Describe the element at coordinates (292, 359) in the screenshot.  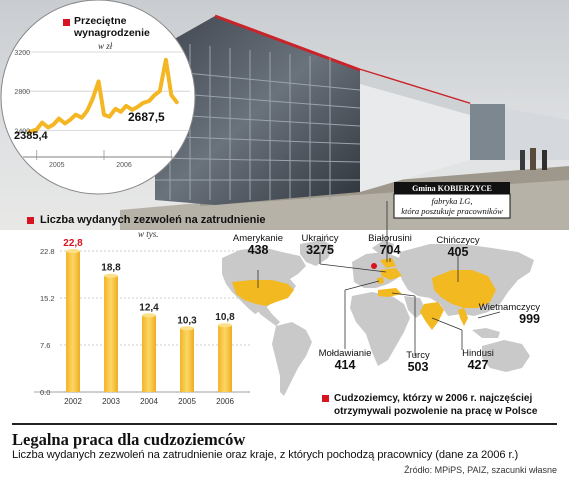
I see `map-land-south-america` at that location.